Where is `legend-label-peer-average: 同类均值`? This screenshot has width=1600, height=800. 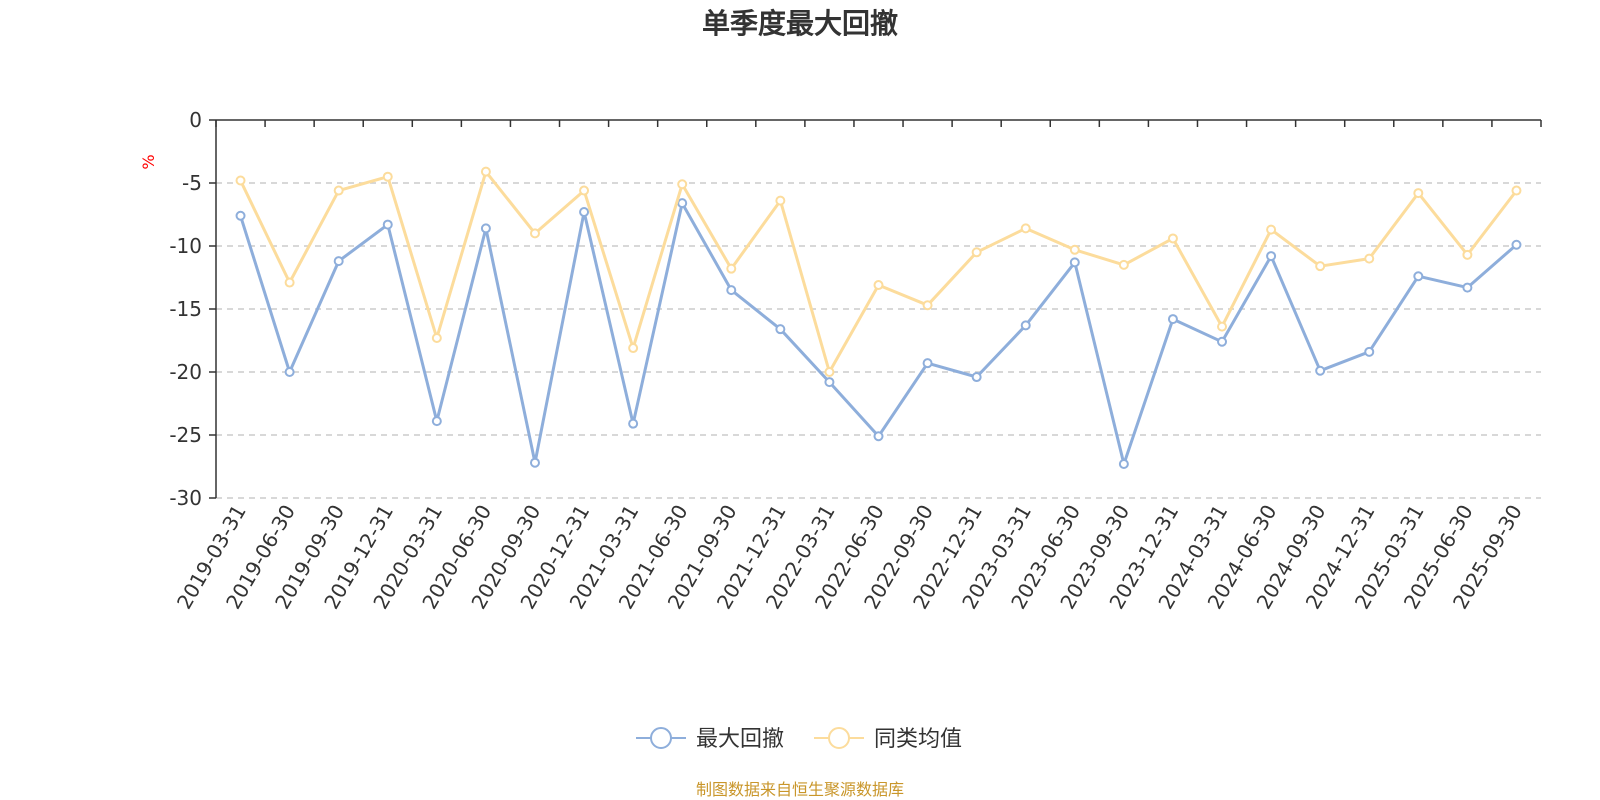 legend-label-peer-average: 同类均值 is located at coordinates (918, 739).